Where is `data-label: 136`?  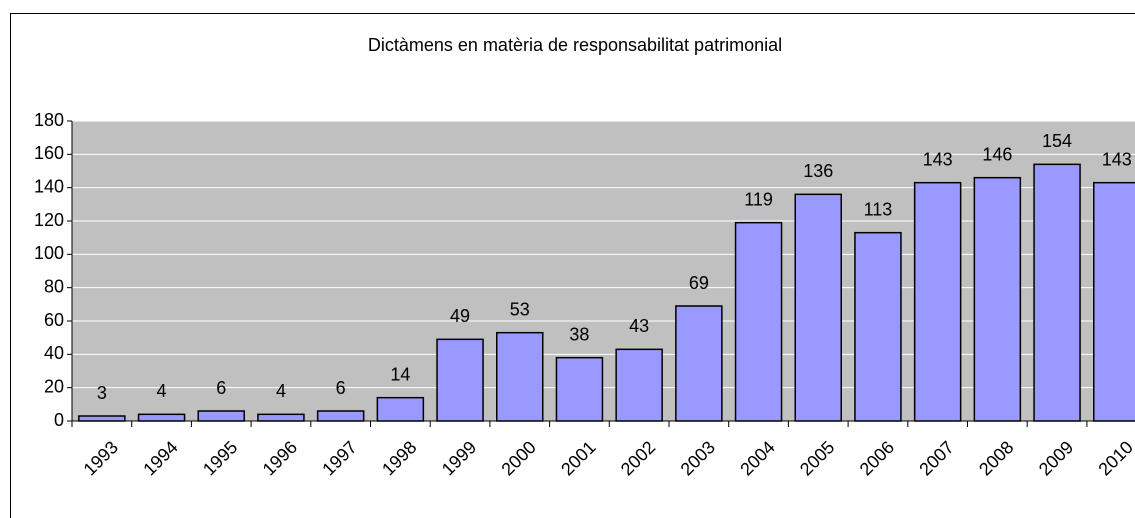 data-label: 136 is located at coordinates (818, 171).